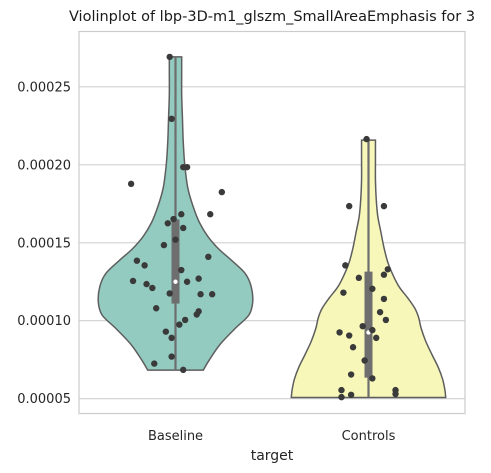 This screenshot has height=473, width=491. Describe the element at coordinates (44, 321) in the screenshot. I see `y-tick-label: 0.00010` at that location.